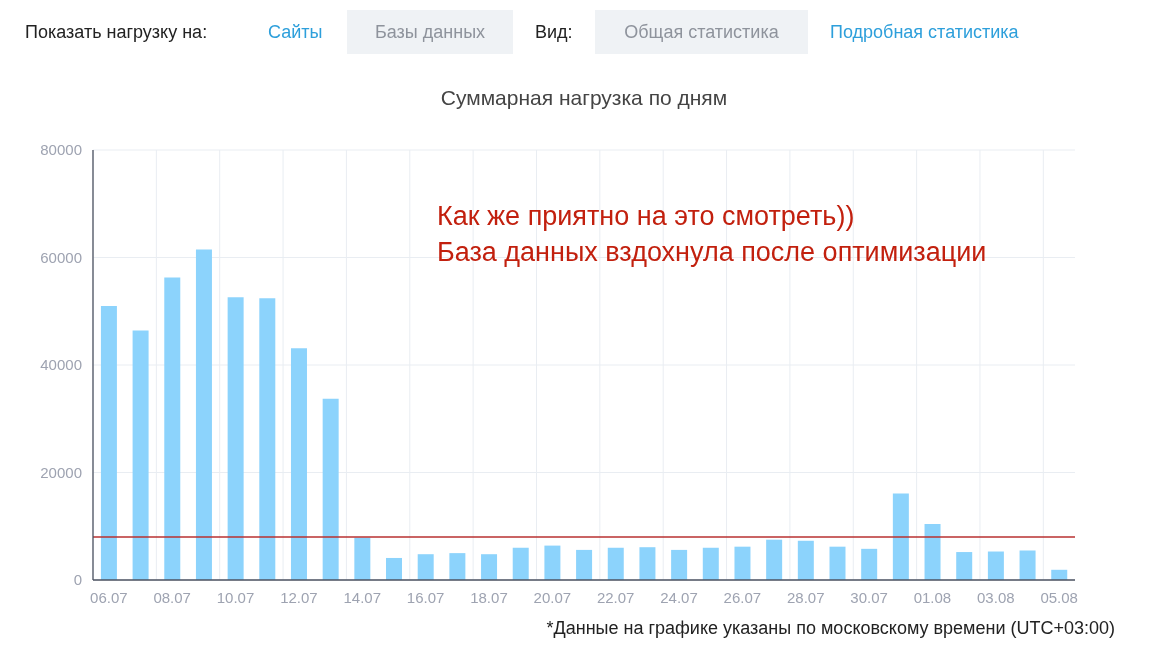  What do you see at coordinates (61, 257) in the screenshot?
I see `y-tick-label: 60000` at bounding box center [61, 257].